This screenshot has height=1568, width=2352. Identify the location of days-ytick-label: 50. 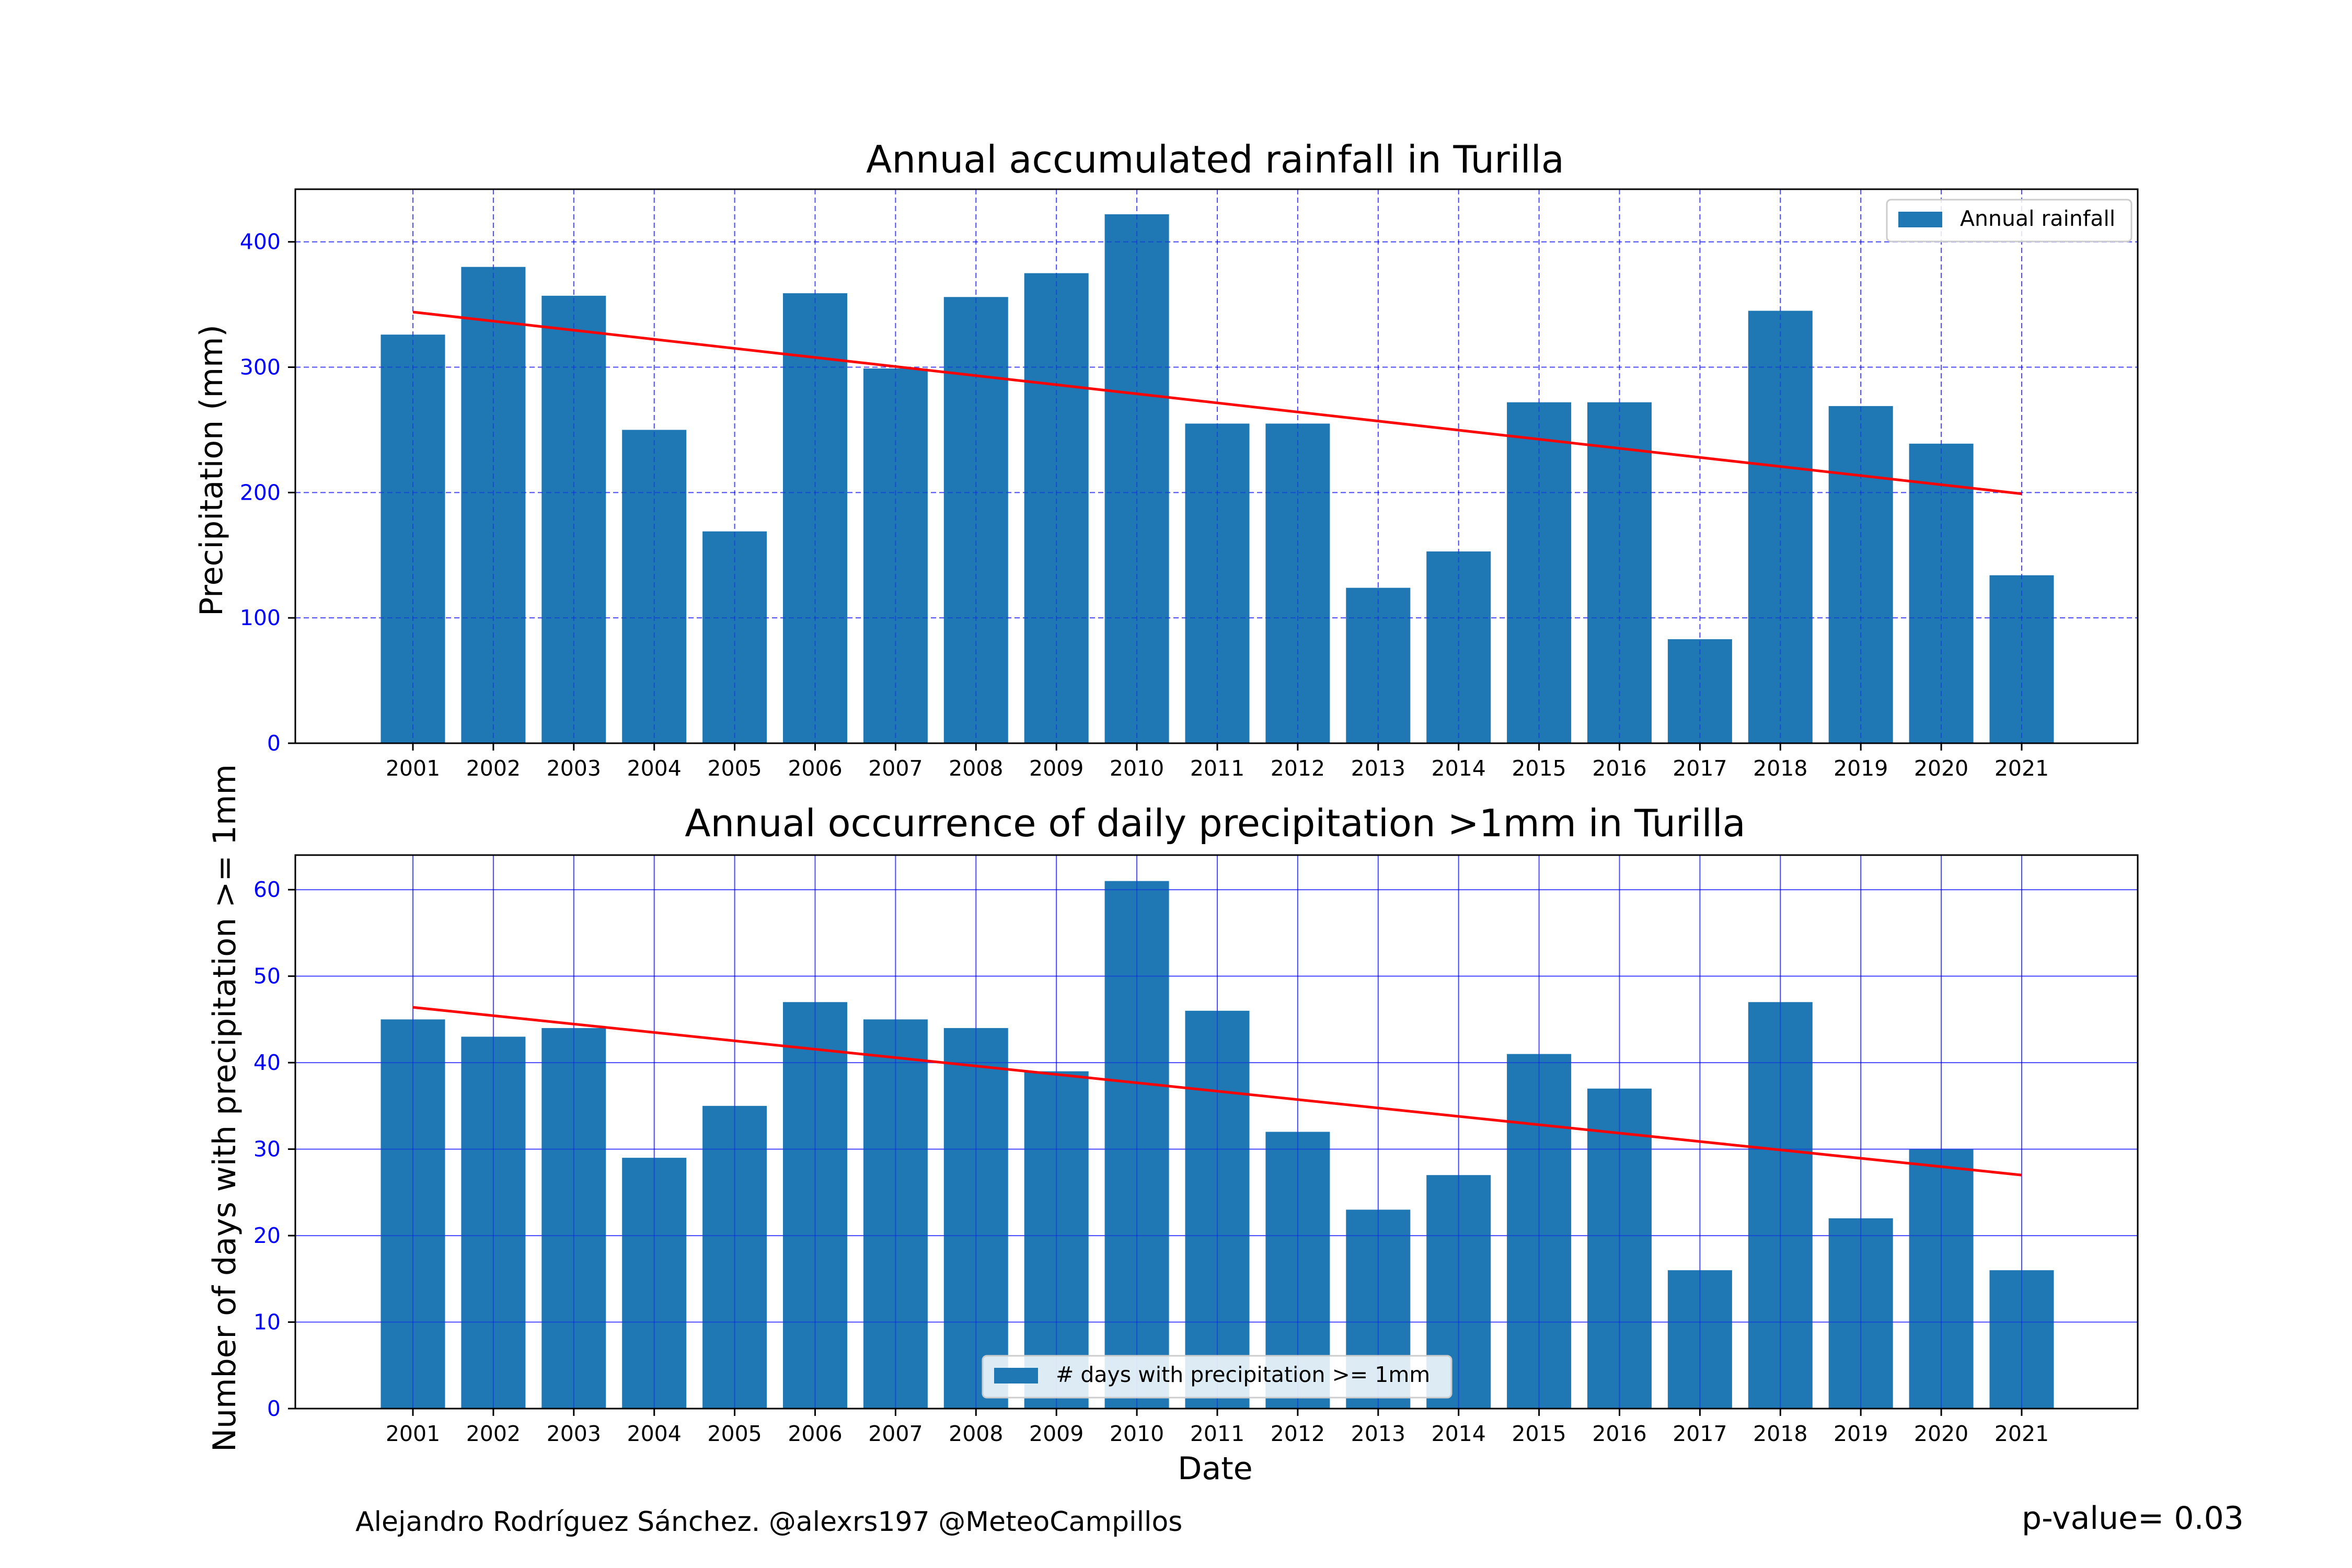
(267, 976).